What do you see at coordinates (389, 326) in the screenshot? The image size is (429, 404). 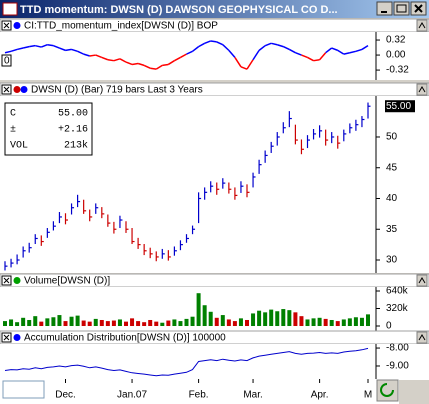 I see `y-tick-label: 0` at bounding box center [389, 326].